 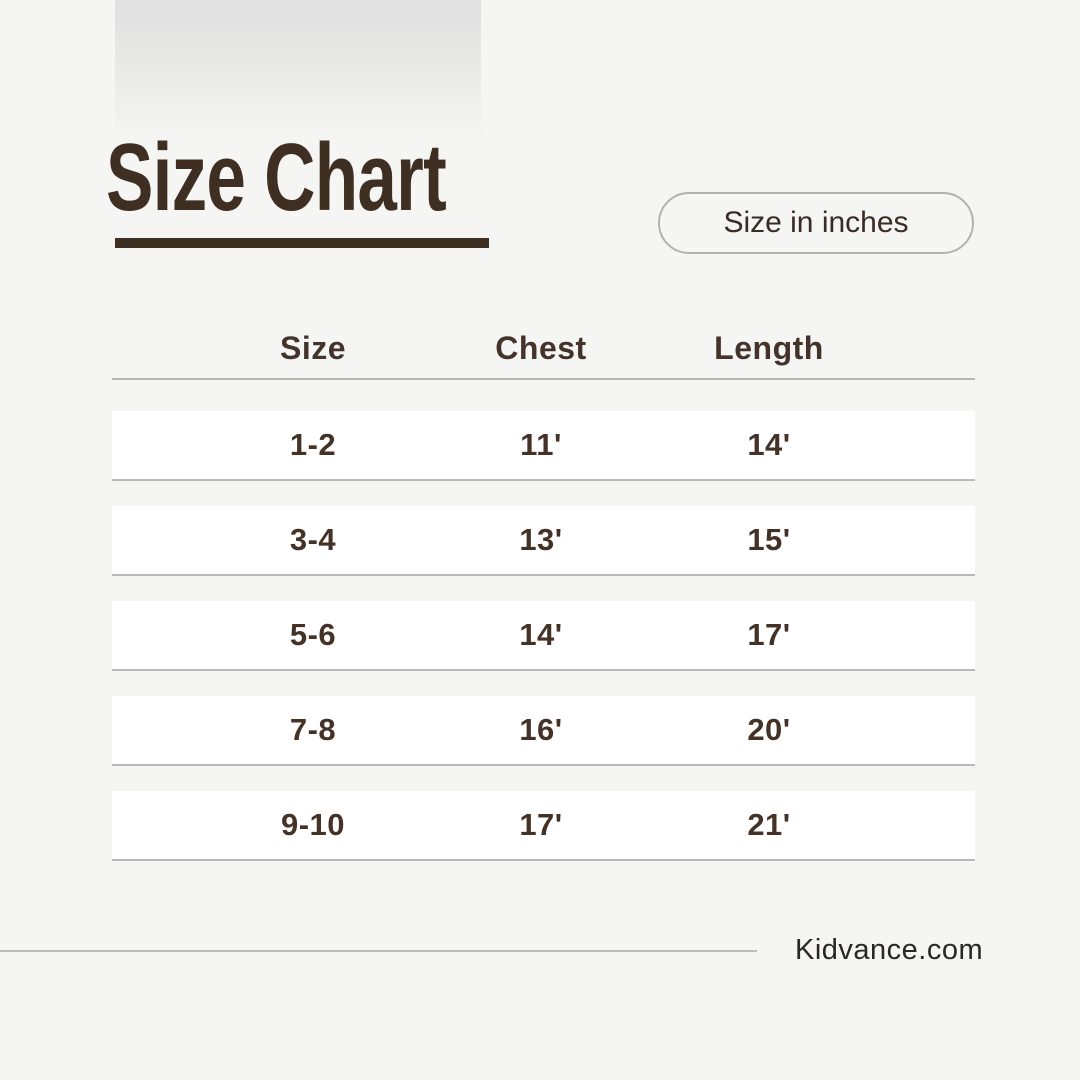 What do you see at coordinates (541, 634) in the screenshot?
I see `cell-chest: 14'` at bounding box center [541, 634].